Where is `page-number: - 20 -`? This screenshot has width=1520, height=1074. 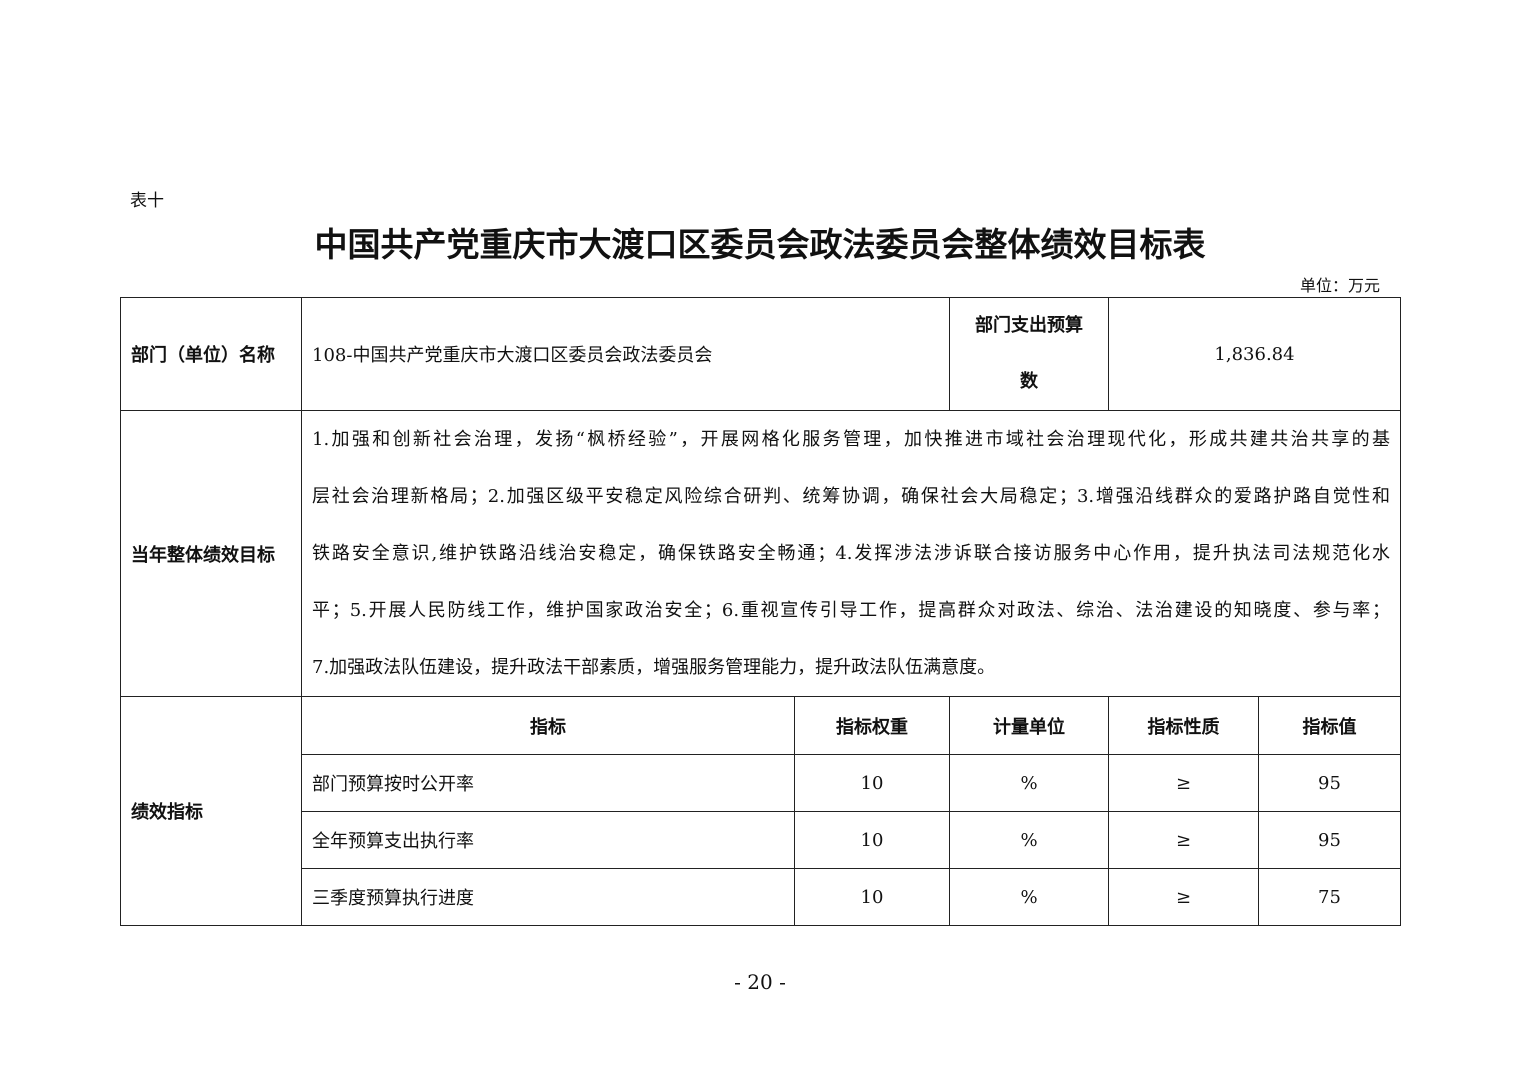
page-number: - 20 - is located at coordinates (760, 982).